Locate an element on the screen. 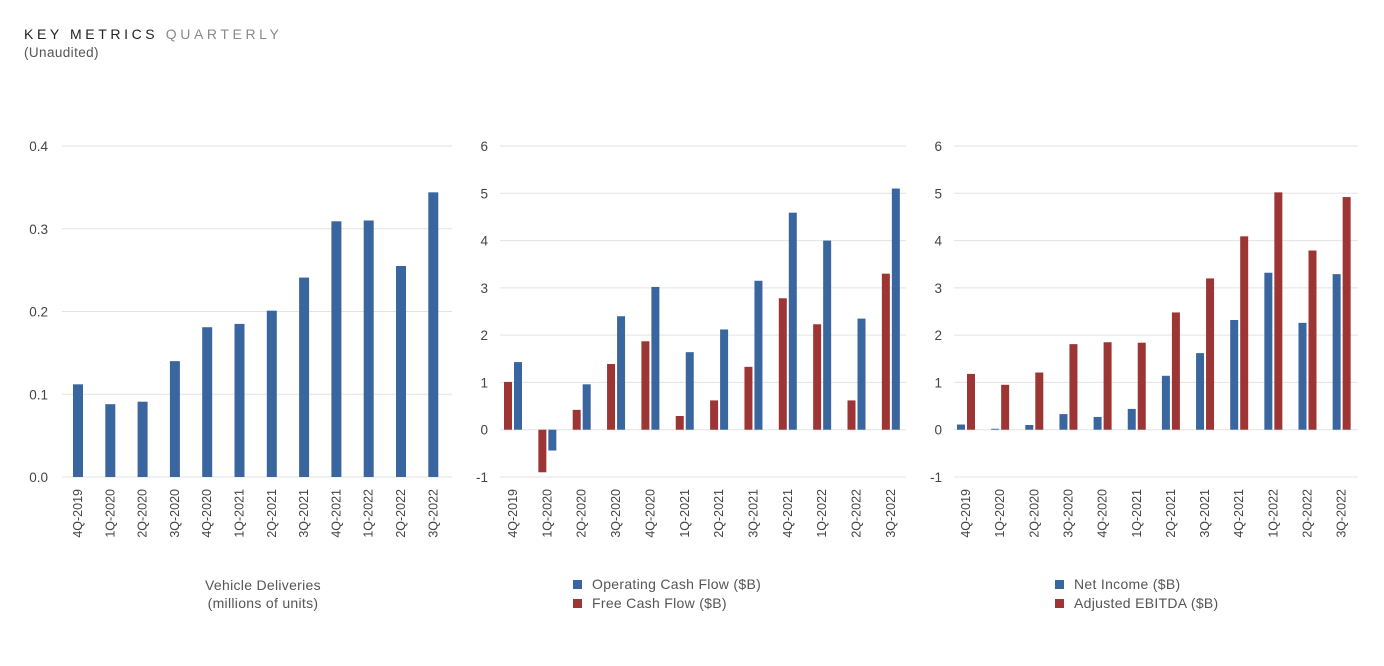 This screenshot has width=1384, height=666. axis-caption: (millions of units) is located at coordinates (263, 603).